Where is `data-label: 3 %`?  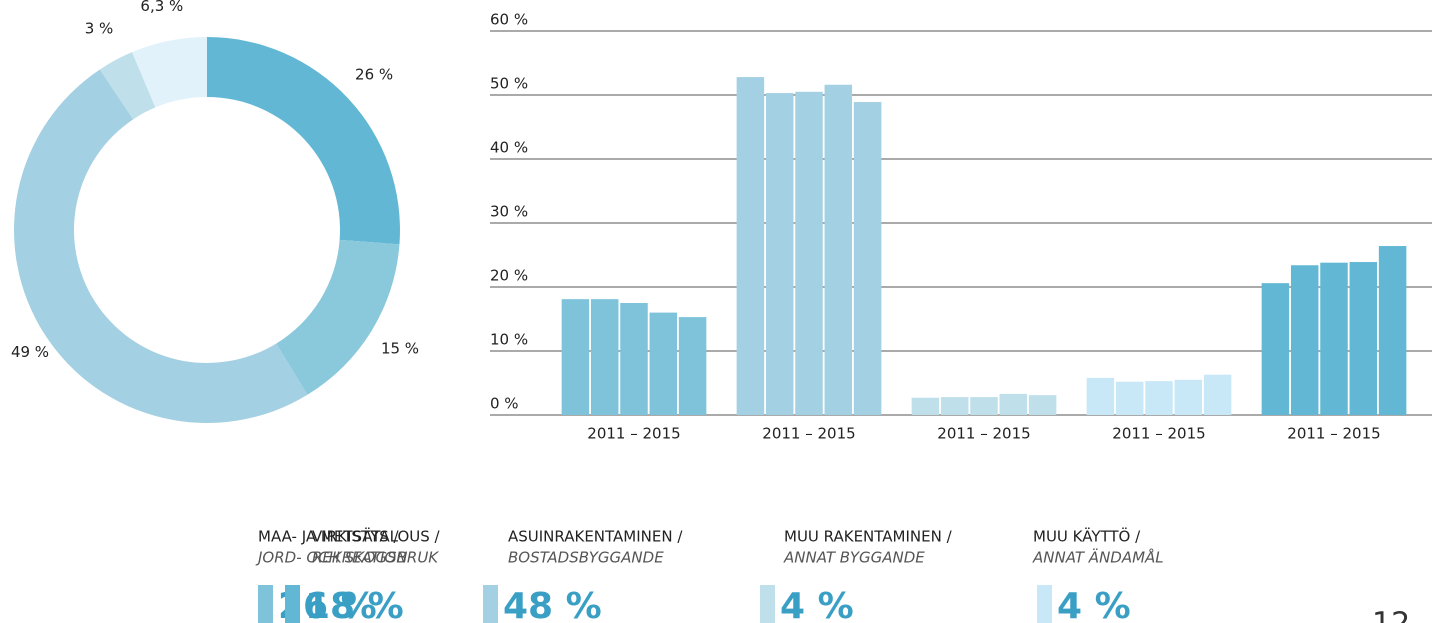 data-label: 3 % is located at coordinates (99, 29).